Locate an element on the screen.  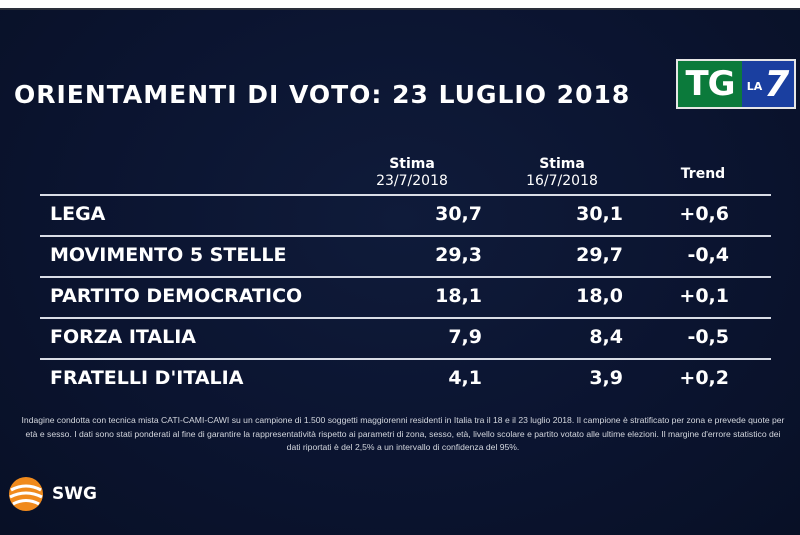
stima-16-value: 30,1 is located at coordinates (599, 214).